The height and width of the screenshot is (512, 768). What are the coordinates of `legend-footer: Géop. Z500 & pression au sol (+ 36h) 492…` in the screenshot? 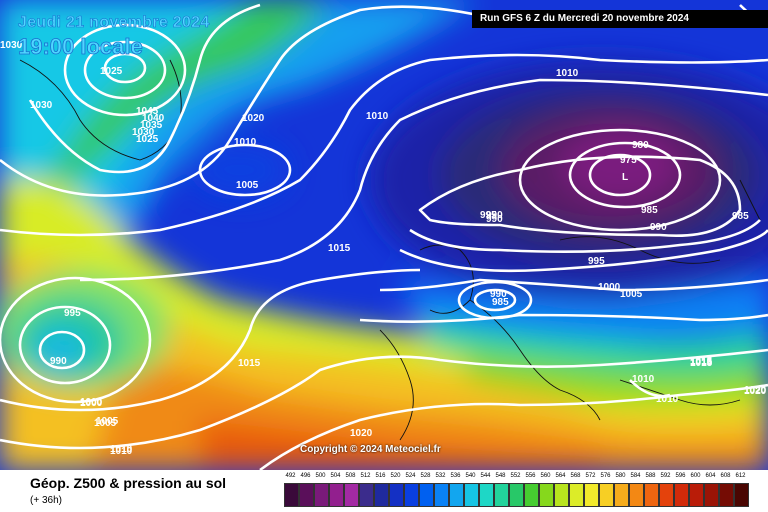 It's located at (384, 491).